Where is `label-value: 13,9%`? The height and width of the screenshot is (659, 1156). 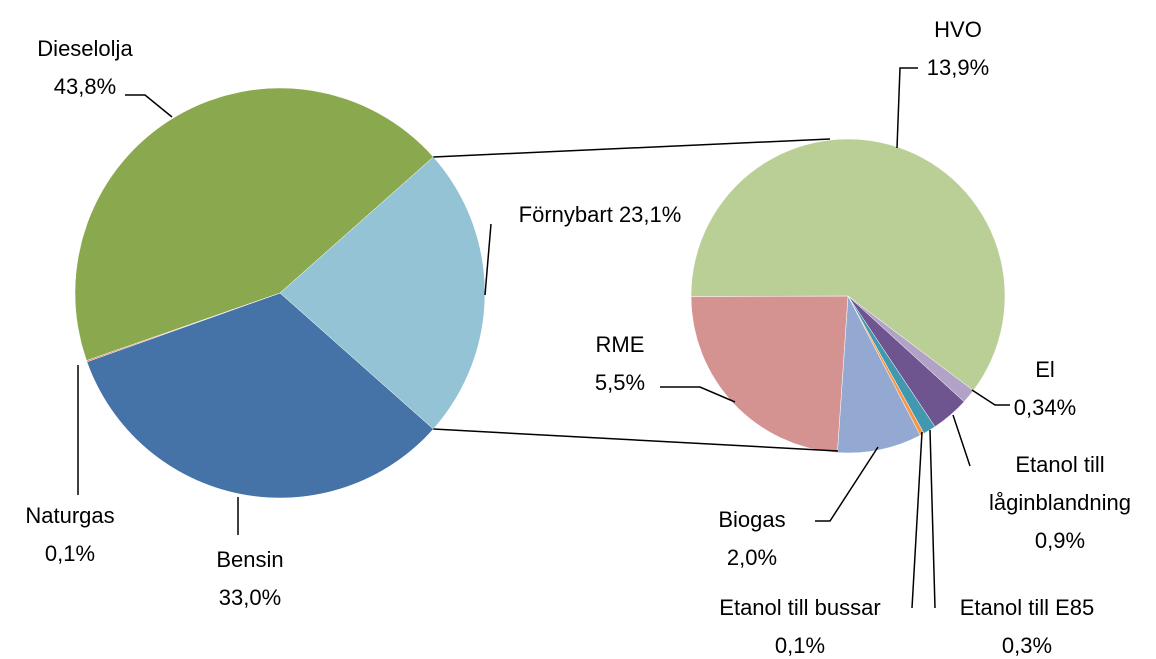 label-value: 13,9% is located at coordinates (958, 67).